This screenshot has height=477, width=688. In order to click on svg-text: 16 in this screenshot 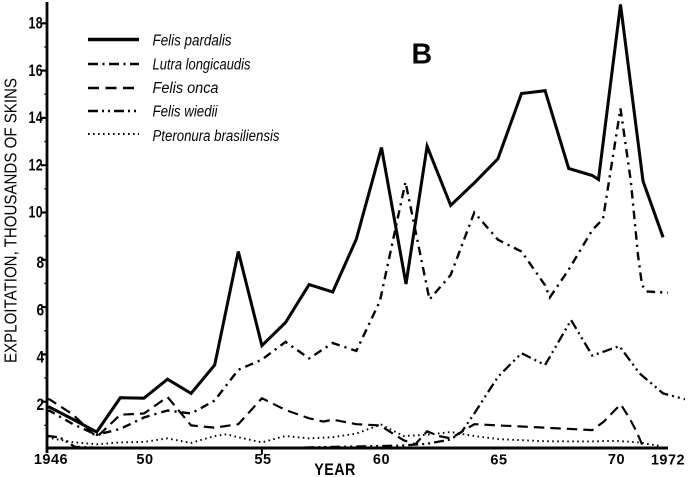, I will do `click(36, 70)`.